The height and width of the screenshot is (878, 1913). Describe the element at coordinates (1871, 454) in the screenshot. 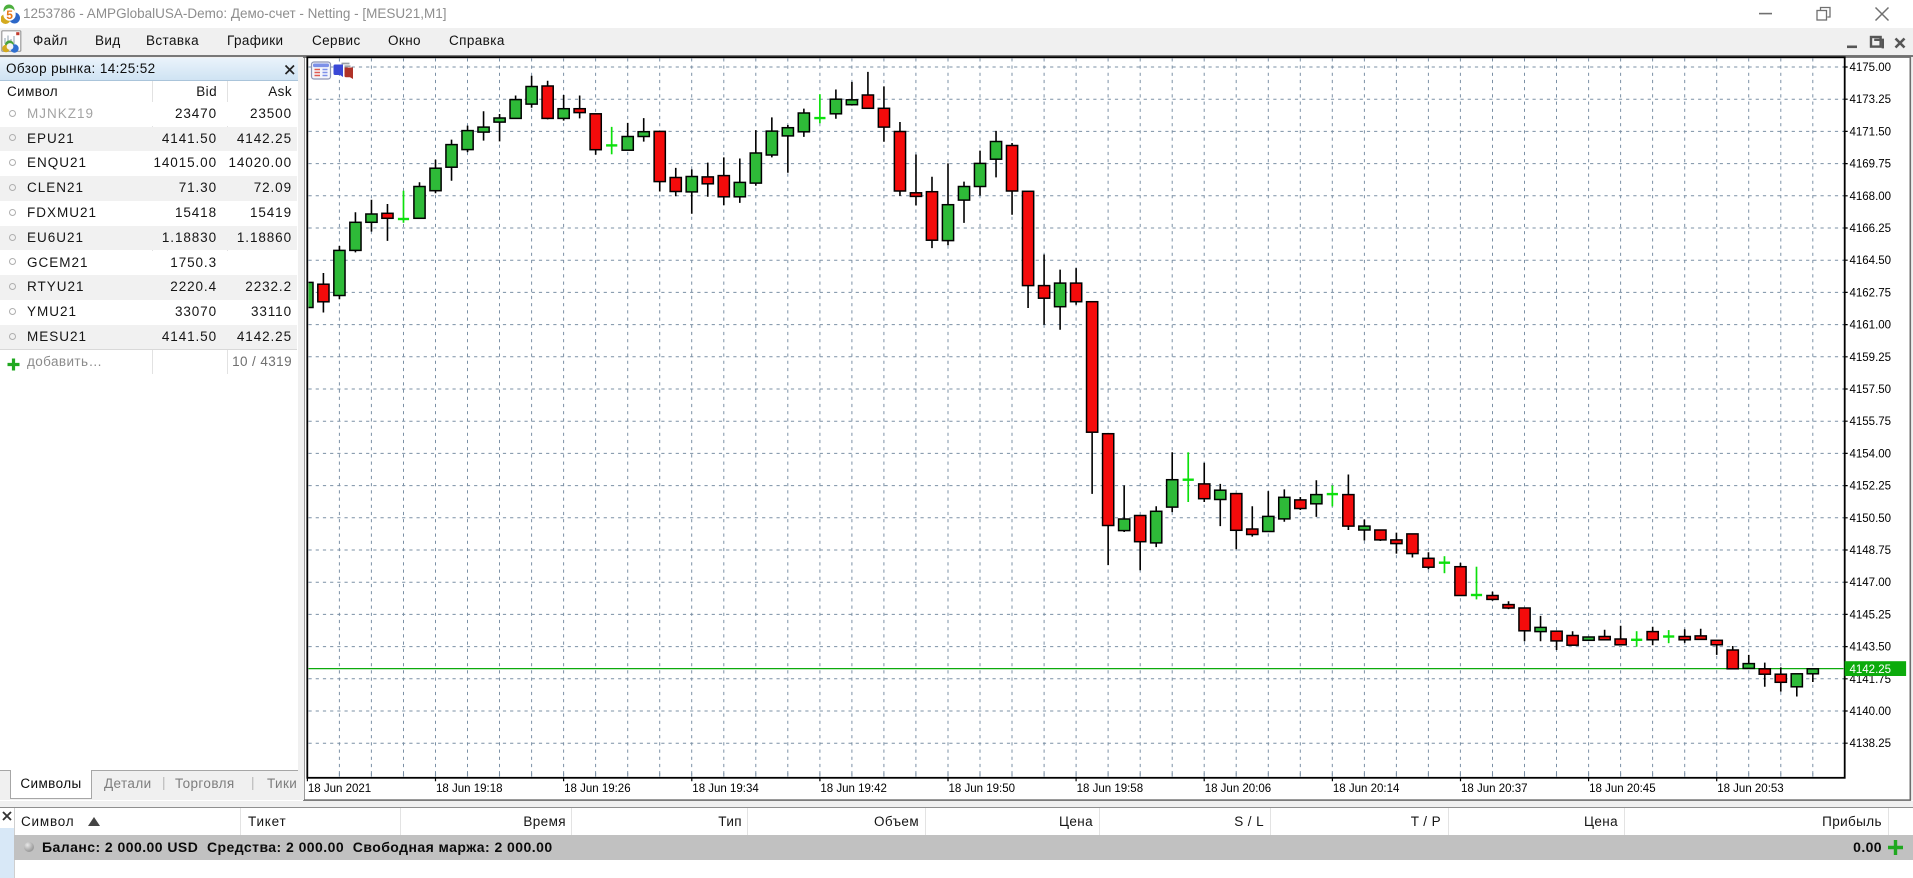

I see `svg-text: 4154.00` at that location.